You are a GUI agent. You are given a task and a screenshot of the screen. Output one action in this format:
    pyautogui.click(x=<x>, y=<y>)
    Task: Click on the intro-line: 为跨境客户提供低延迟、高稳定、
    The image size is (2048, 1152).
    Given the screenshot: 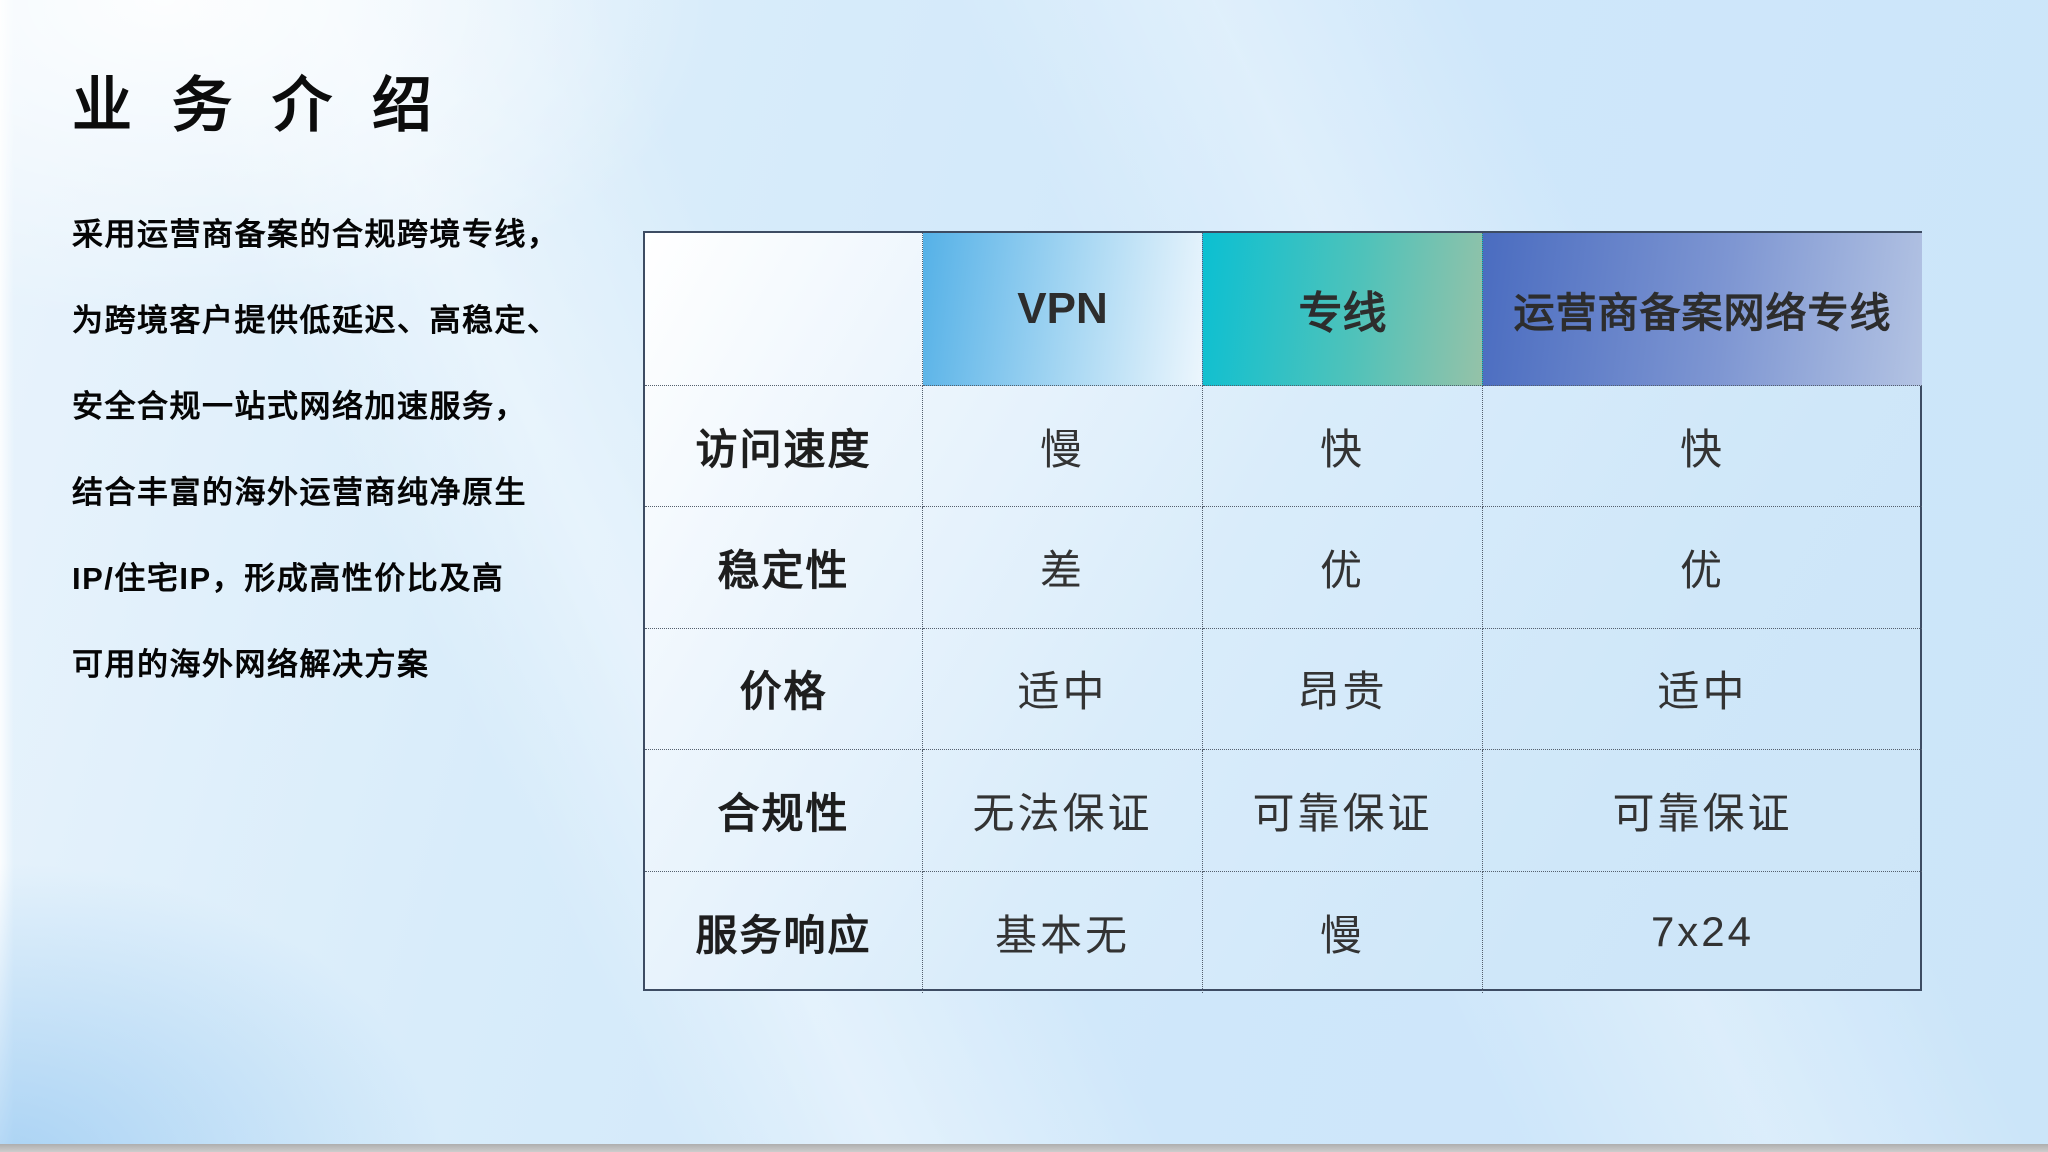 What is the action you would take?
    pyautogui.click(x=316, y=320)
    